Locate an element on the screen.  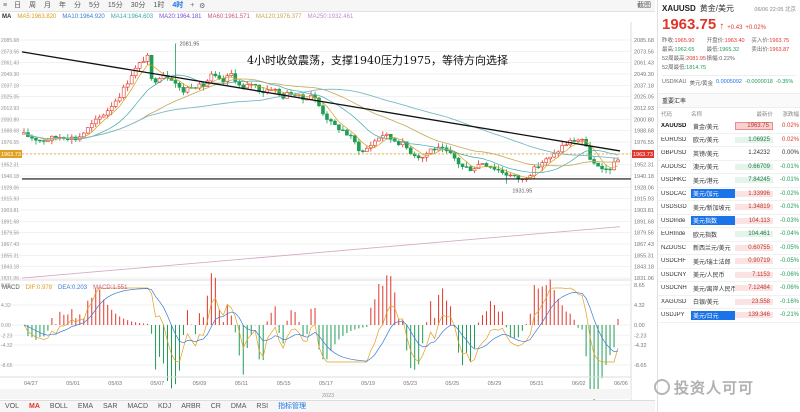
row-symbol: USDHKC is located at coordinates (674, 180).